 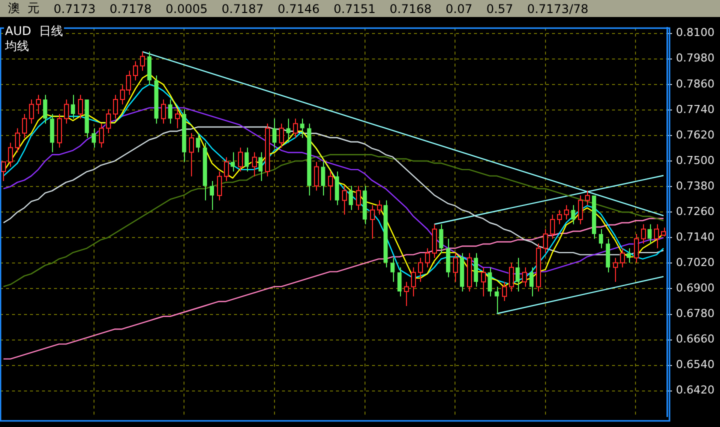 What do you see at coordinates (695, 135) in the screenshot?
I see `y-tick-label: 0.7620` at bounding box center [695, 135].